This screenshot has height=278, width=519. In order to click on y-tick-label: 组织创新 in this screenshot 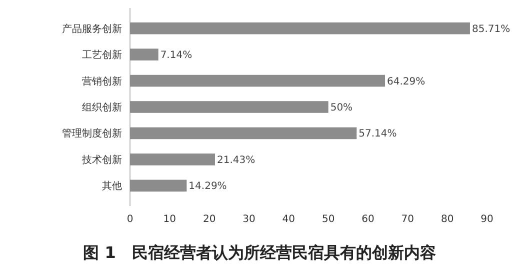, I will do `click(102, 108)`.